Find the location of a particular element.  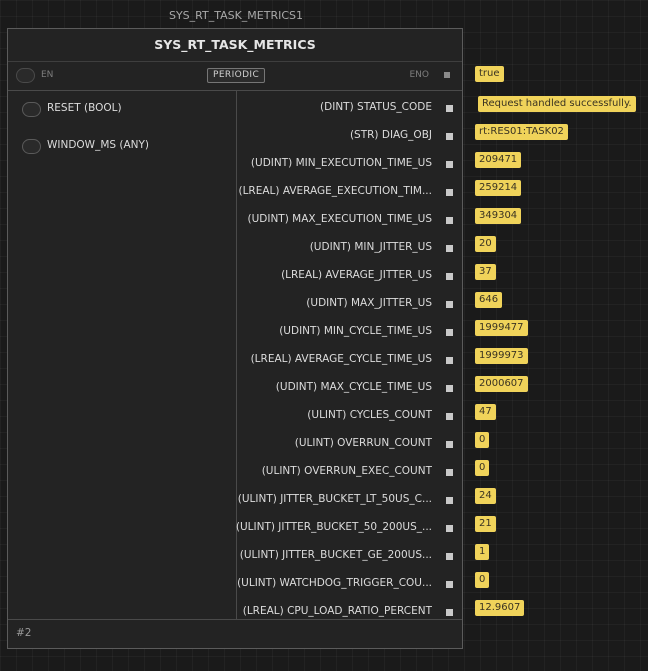

output-row: (ULINT) CYCLES_COUNT is located at coordinates (349, 416).